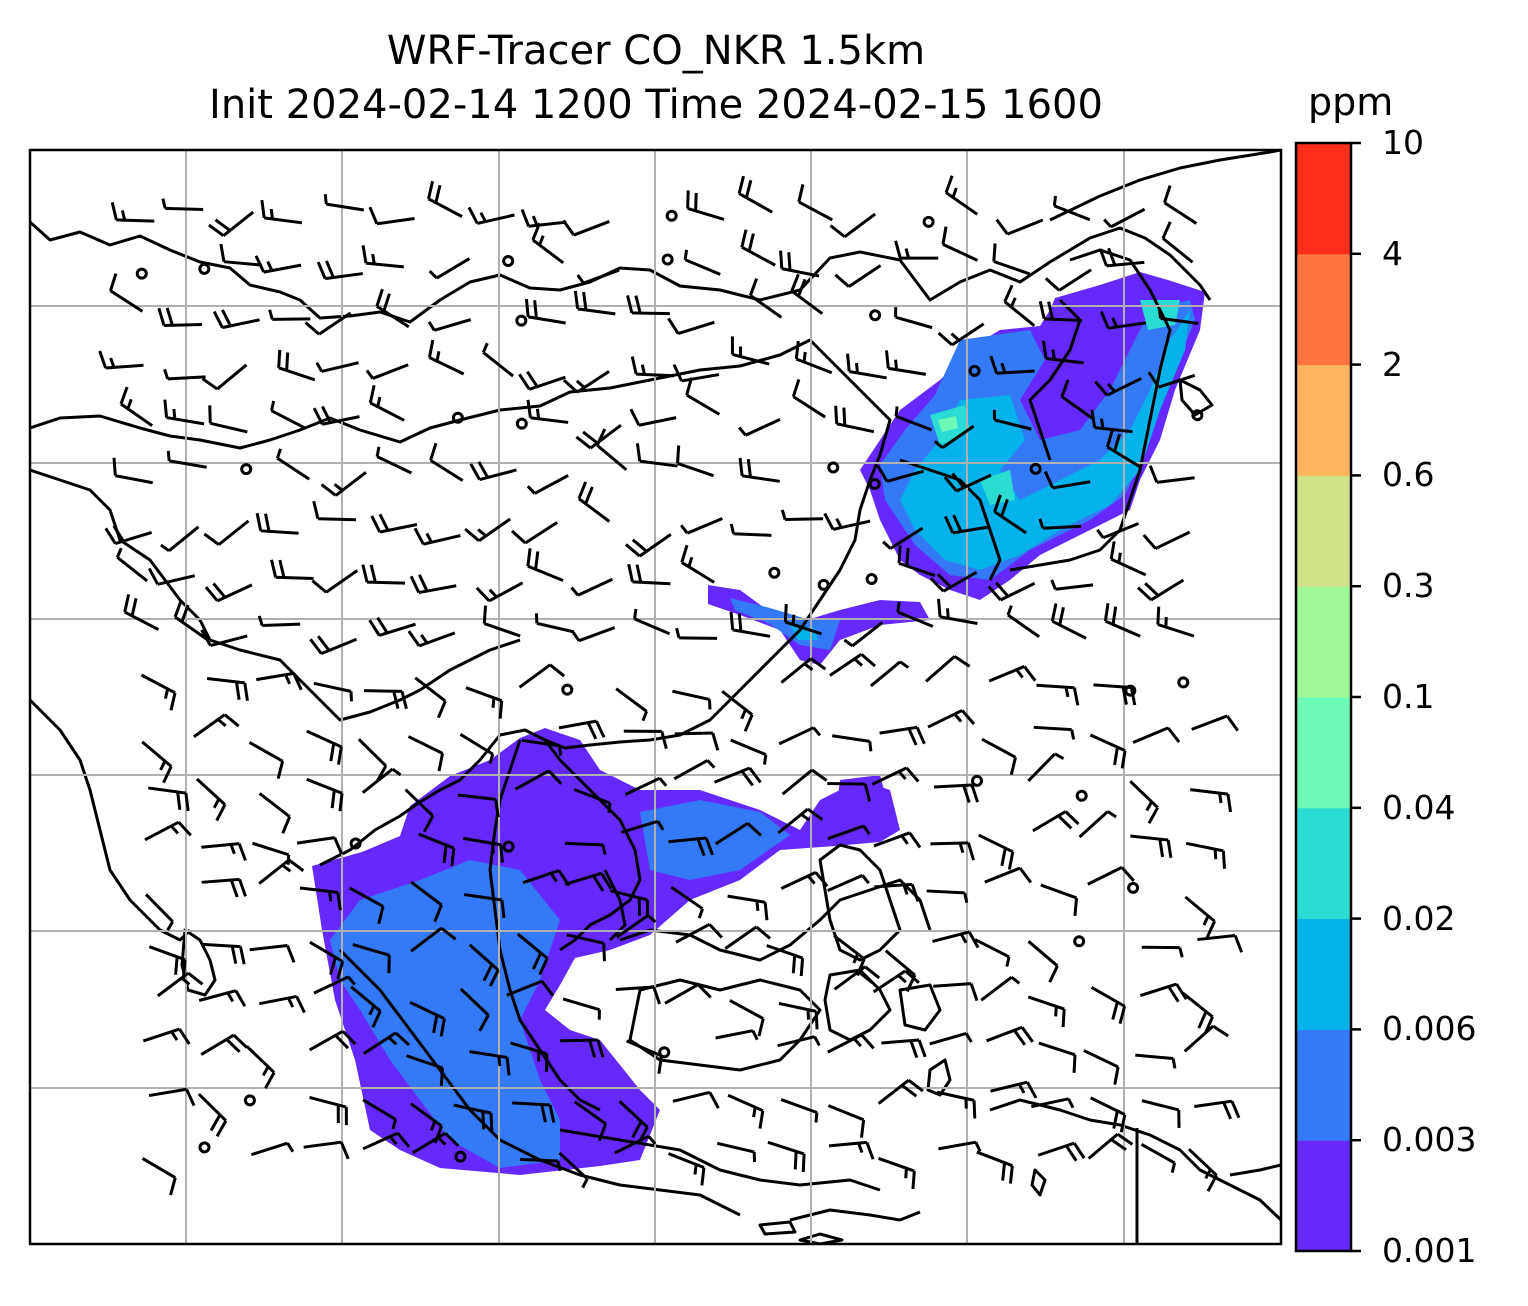 The height and width of the screenshot is (1306, 1528). What do you see at coordinates (1403, 142) in the screenshot?
I see `colorbar-tick-label: 10` at bounding box center [1403, 142].